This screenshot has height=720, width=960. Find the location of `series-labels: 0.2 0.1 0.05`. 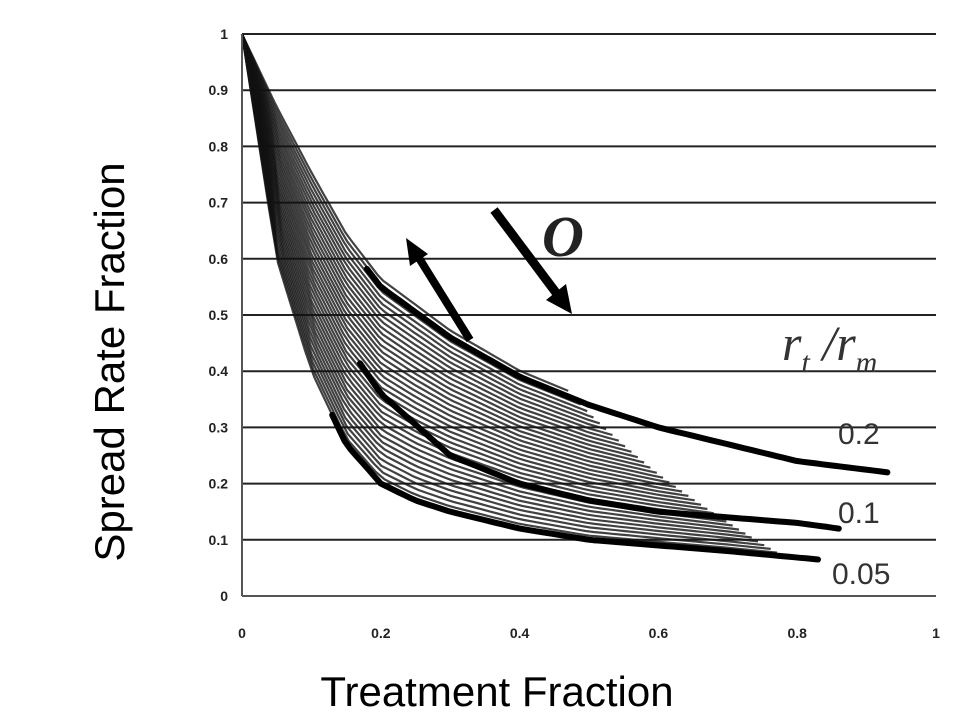

series-labels: 0.2 0.1 0.05 is located at coordinates (861, 504).